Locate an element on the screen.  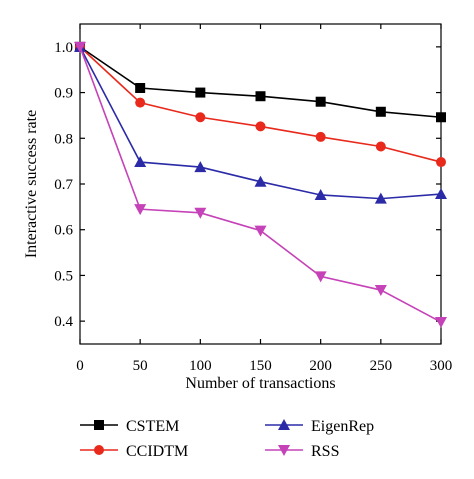
x-tick-label: 200 is located at coordinates (320, 366).